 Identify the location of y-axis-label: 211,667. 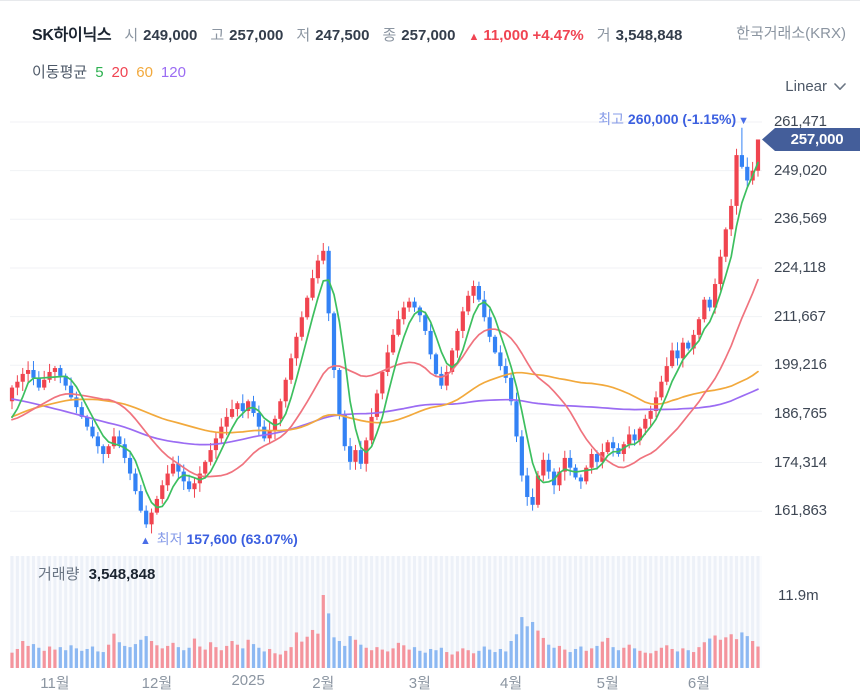
(800, 316).